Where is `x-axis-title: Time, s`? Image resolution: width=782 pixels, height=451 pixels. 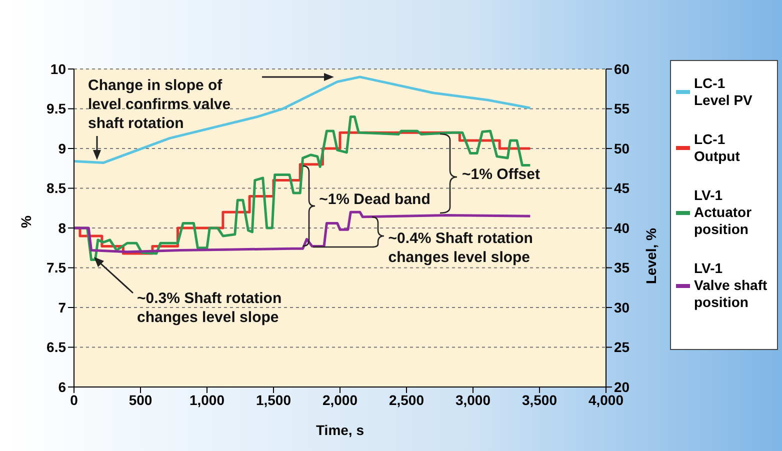
x-axis-title: Time, s is located at coordinates (340, 430).